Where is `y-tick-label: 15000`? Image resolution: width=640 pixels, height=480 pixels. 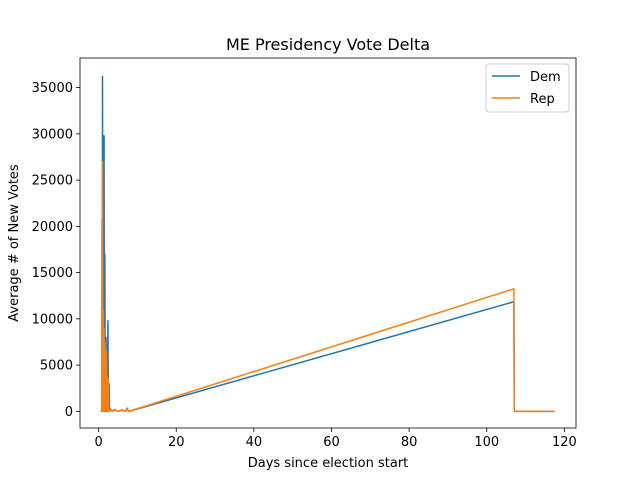 y-tick-label: 15000 is located at coordinates (52, 273).